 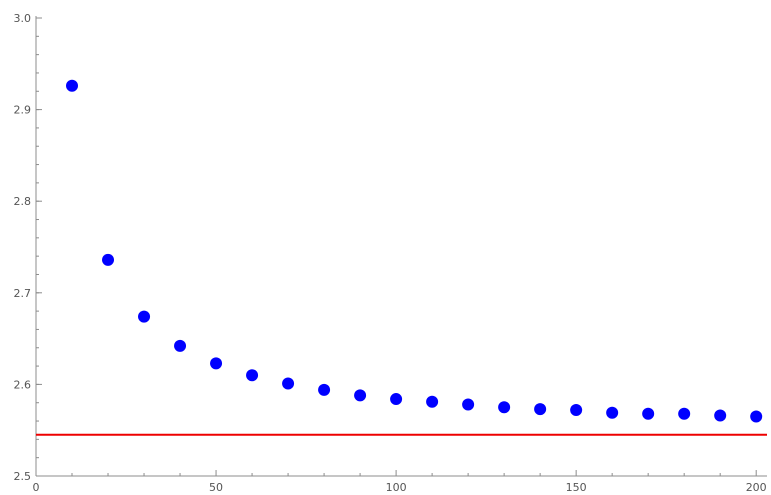 What do you see at coordinates (396, 487) in the screenshot?
I see `x-tick-label: 100` at bounding box center [396, 487].